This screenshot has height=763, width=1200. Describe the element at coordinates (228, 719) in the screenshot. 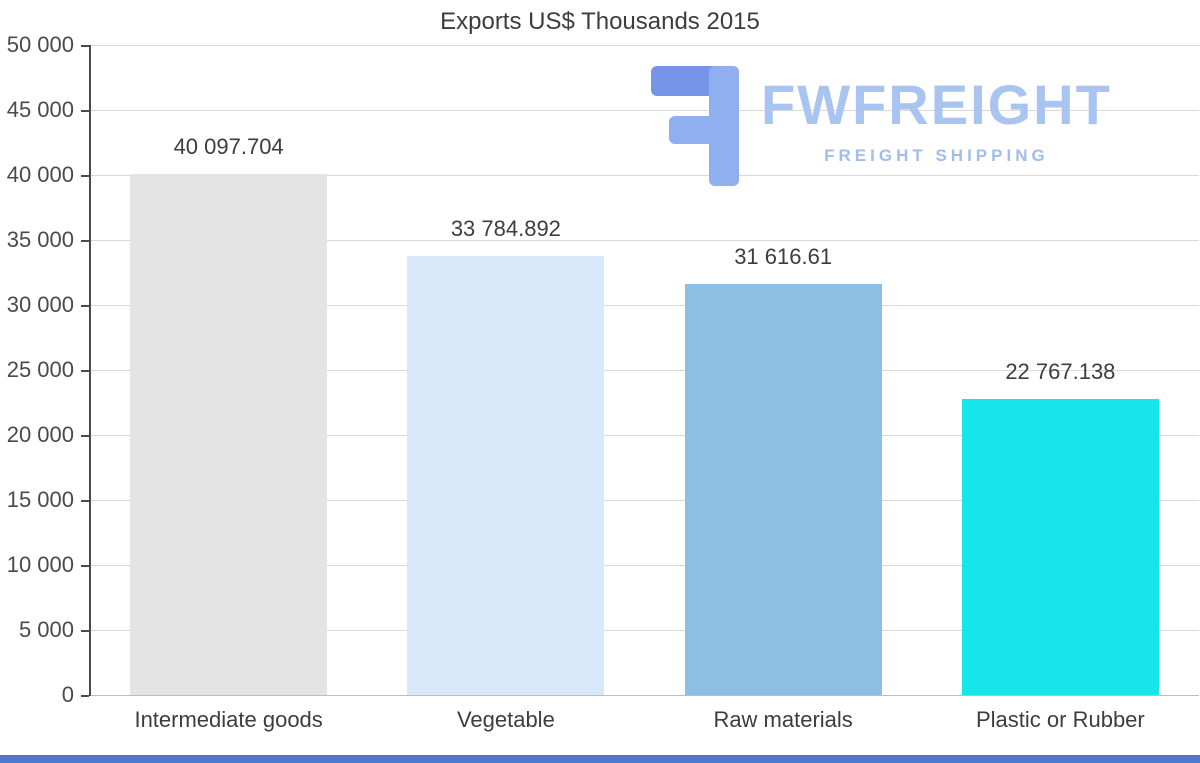

I see `x-axis-category-label: Intermediate goods` at that location.